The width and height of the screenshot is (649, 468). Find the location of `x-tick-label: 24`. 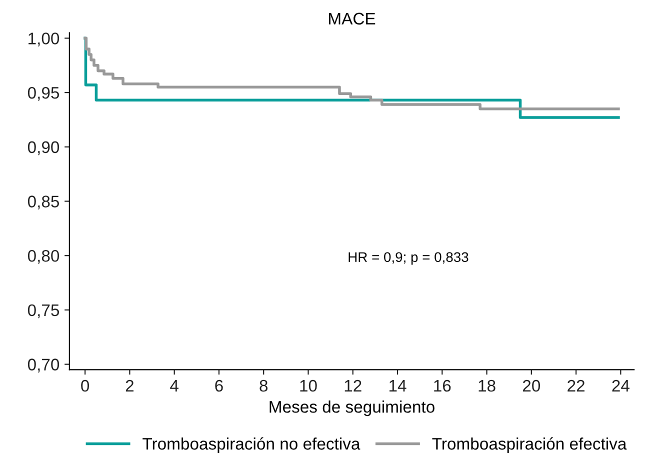

x-tick-label: 24 is located at coordinates (621, 386).